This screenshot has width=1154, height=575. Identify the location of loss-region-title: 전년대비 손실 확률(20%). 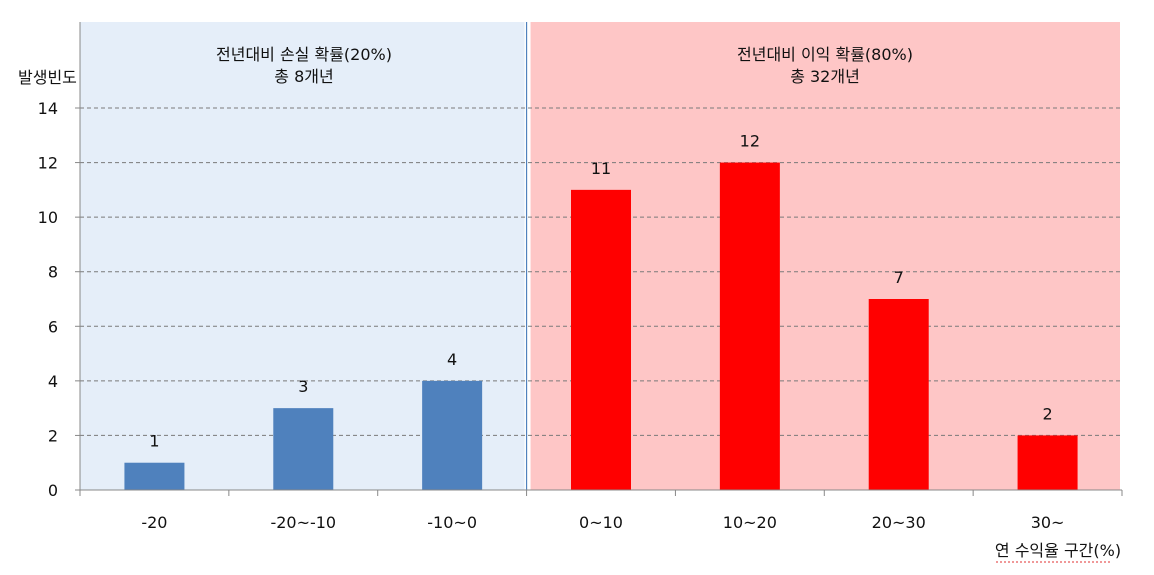
(304, 54).